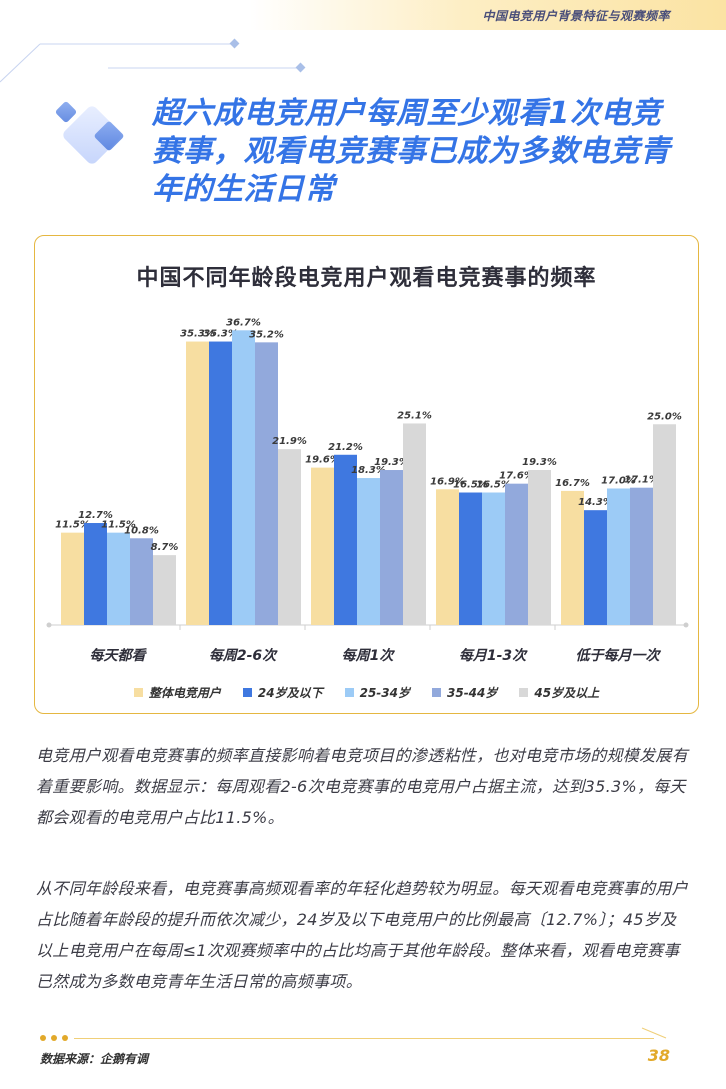  I want to click on legend-item: 45岁及以上, so click(559, 692).